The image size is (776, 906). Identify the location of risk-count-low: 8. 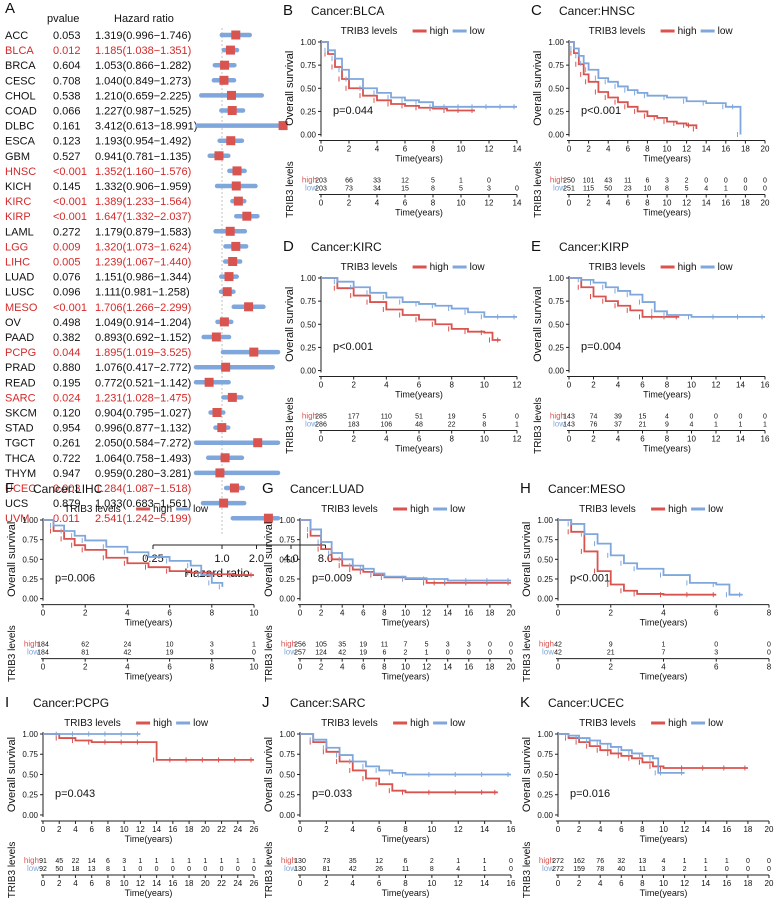
(433, 189).